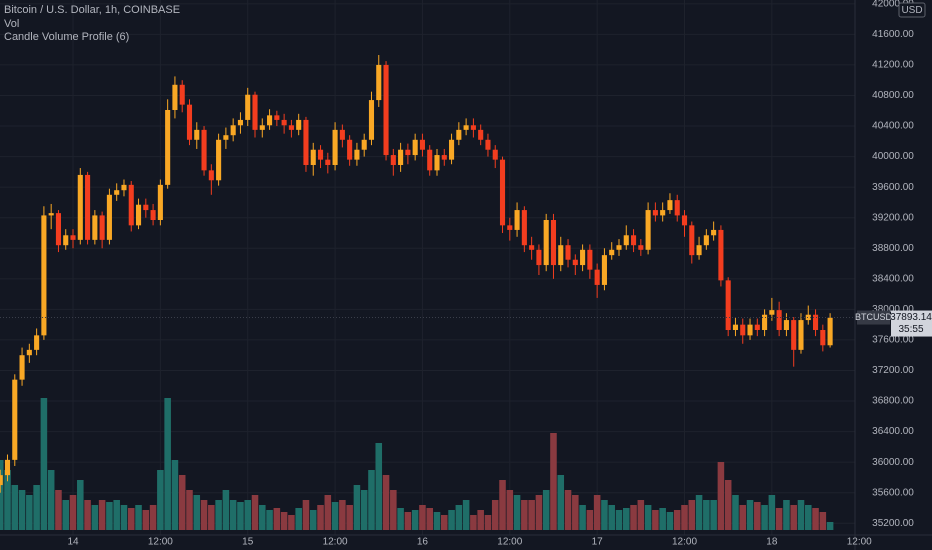 This screenshot has width=932, height=550. Describe the element at coordinates (598, 542) in the screenshot. I see `x-tick-label: 17` at that location.